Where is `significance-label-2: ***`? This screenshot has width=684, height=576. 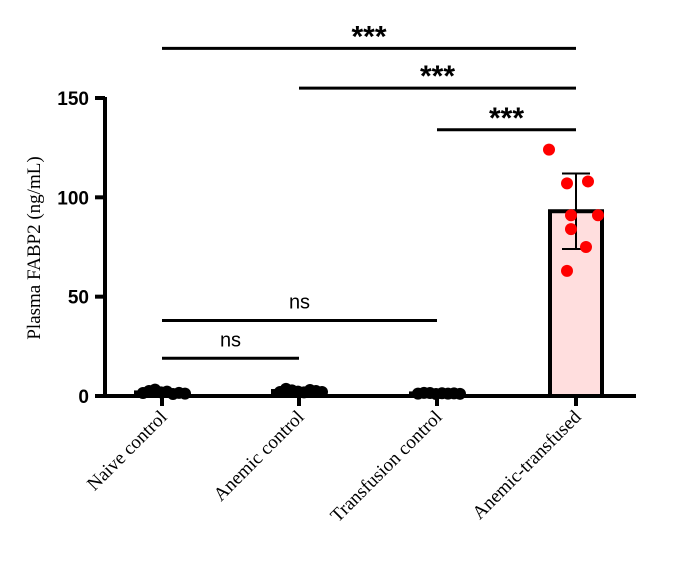
significance-label-2: *** is located at coordinates (437, 76).